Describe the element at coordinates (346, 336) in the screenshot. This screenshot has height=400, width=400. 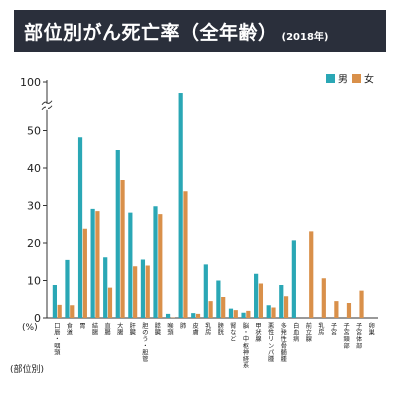
I see `x-tick-label: 子宮頸部` at that location.